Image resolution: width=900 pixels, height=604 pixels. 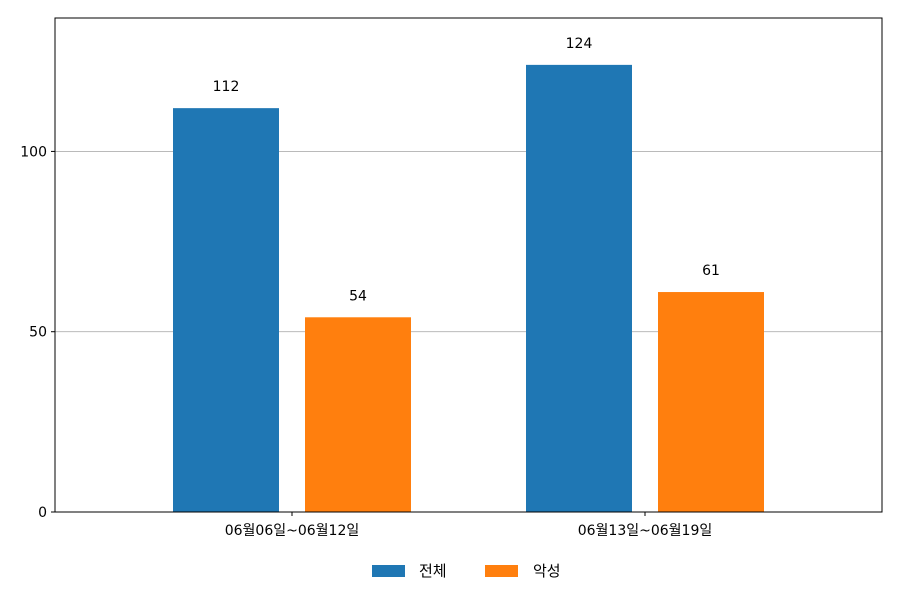 What do you see at coordinates (547, 571) in the screenshot?
I see `legend-label: 악성` at bounding box center [547, 571].